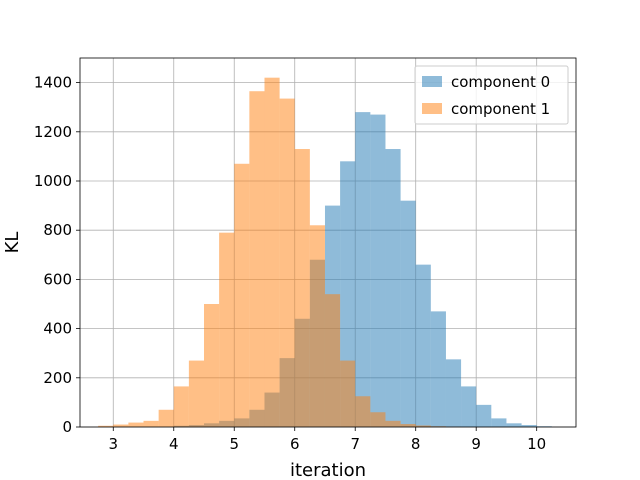 The width and height of the screenshot is (640, 480). What do you see at coordinates (416, 444) in the screenshot?
I see `x-tick-label: 8` at bounding box center [416, 444].